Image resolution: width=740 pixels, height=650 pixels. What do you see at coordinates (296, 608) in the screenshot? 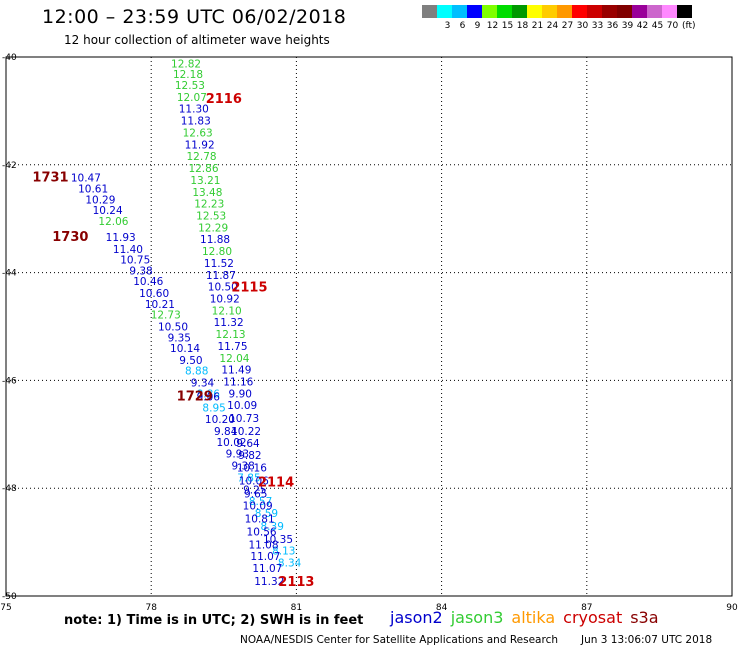
I see `lon-tick-label: 81` at bounding box center [296, 608].